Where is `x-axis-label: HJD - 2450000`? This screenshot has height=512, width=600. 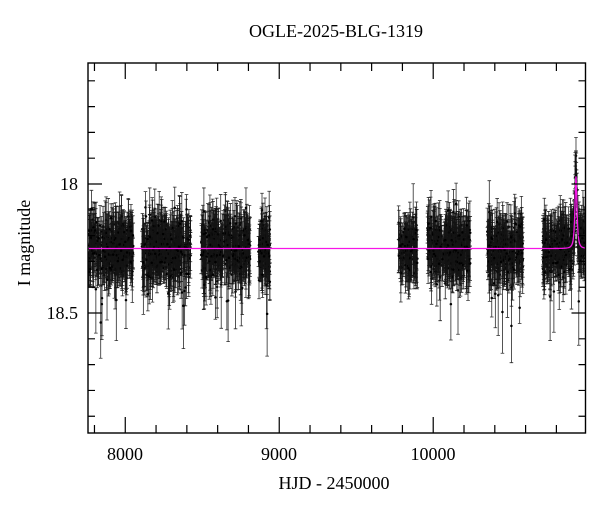 x-axis-label: HJD - 2450000 is located at coordinates (334, 483).